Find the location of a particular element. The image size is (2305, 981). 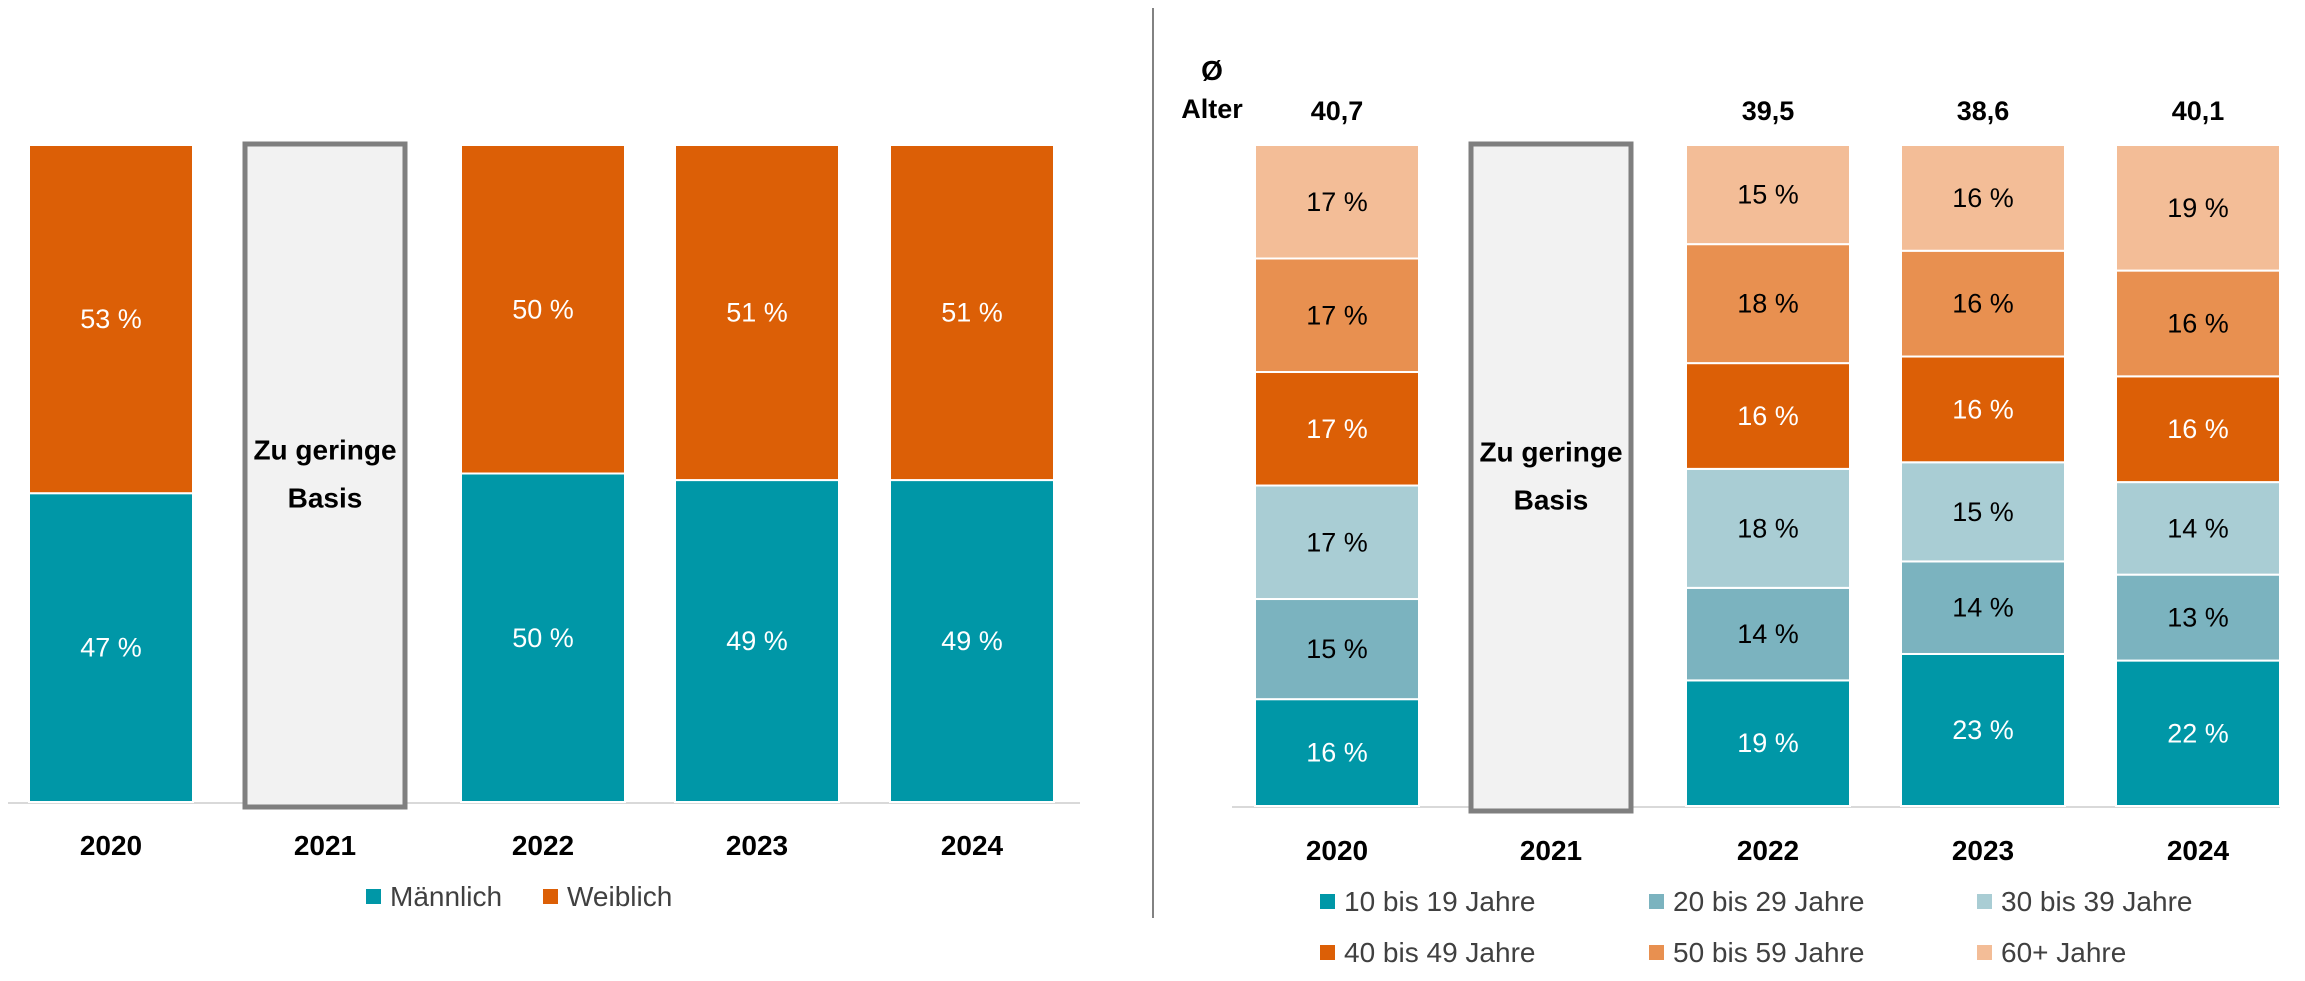

chart1-x-tick-label: 2023 is located at coordinates (757, 845).